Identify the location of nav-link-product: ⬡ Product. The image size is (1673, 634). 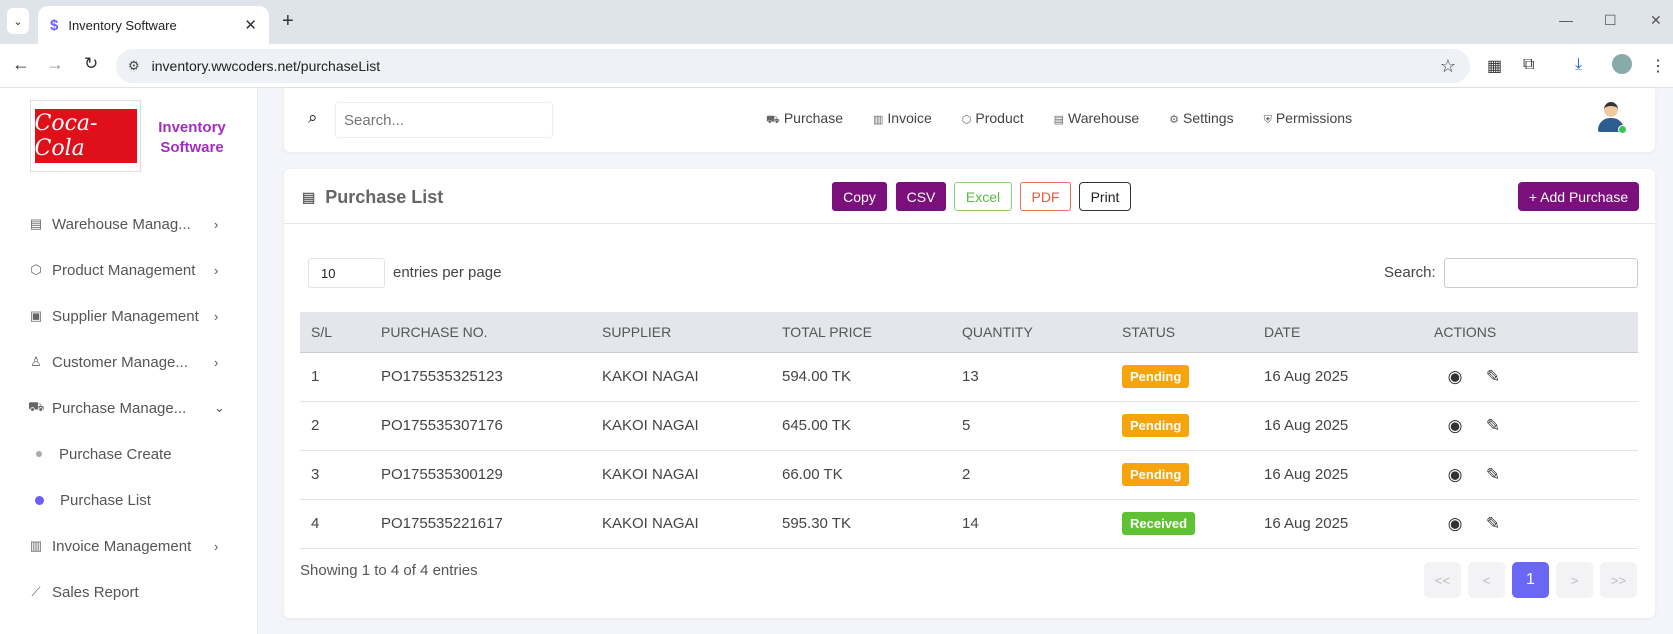
(993, 119).